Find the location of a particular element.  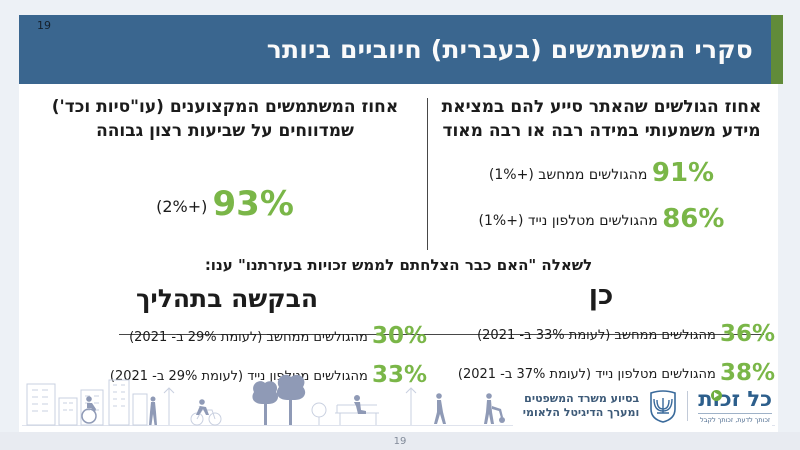

slide-number: 19 is located at coordinates (44, 25).